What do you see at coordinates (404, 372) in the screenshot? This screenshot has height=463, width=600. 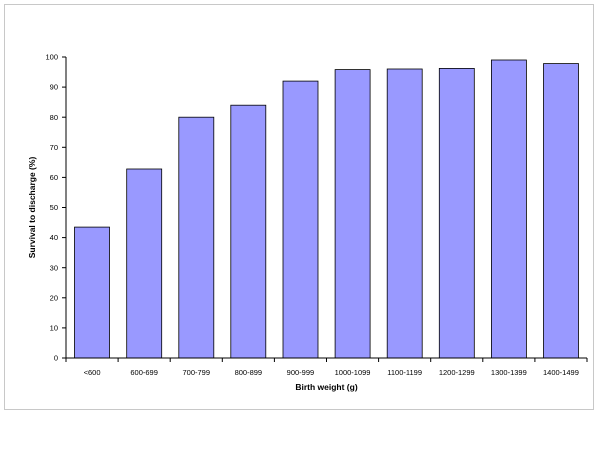 I see `x-tick-label: 1100-1199` at bounding box center [404, 372].